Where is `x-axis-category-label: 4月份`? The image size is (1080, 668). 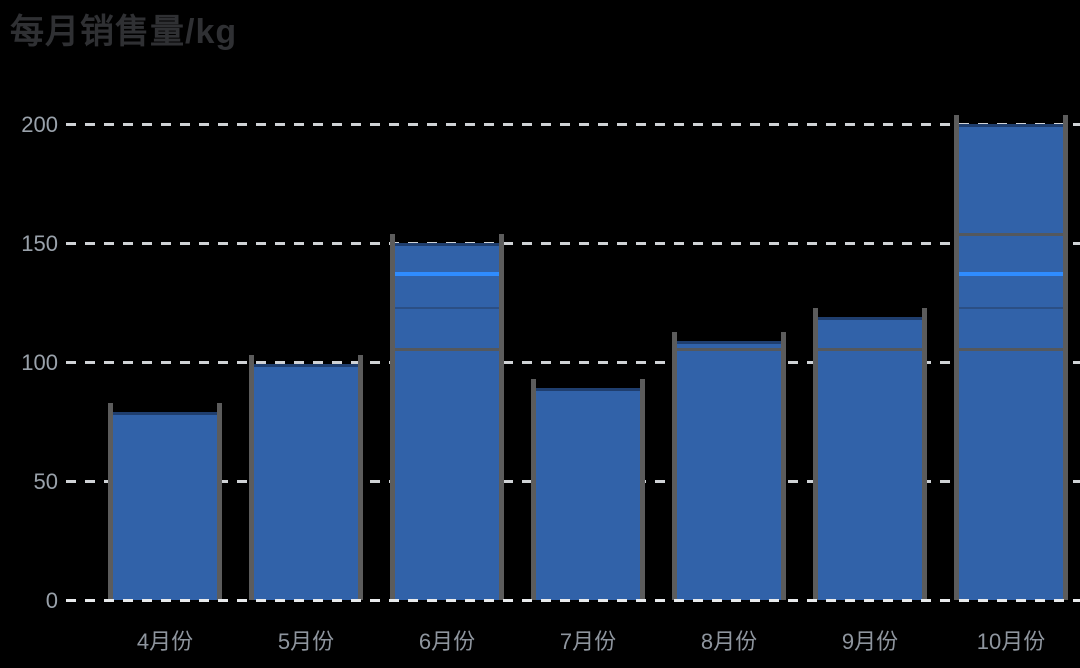
x-axis-category-label: 4月份 is located at coordinates (165, 641).